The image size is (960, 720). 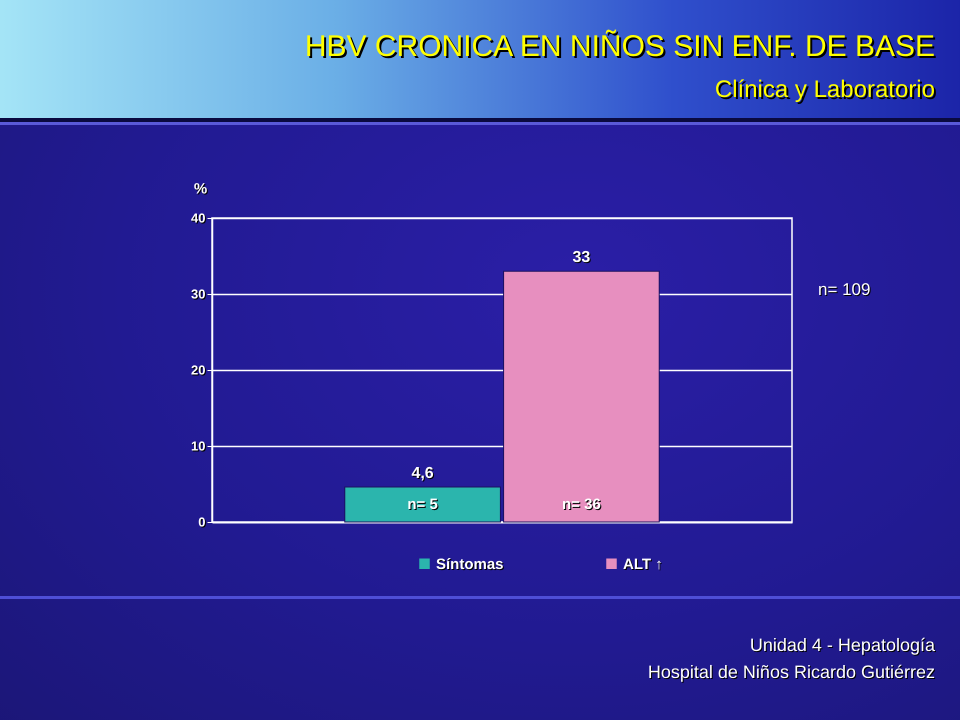 I want to click on text: Unidad 4 - Hepatología, so click(x=841, y=645).